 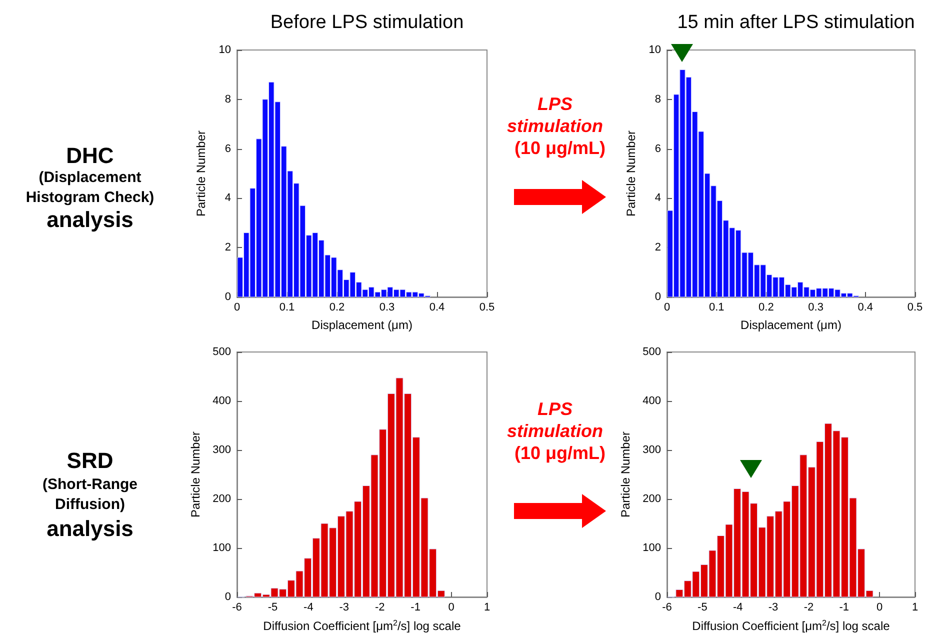 I want to click on chart-title: Before LPS stimulation, so click(x=367, y=22).